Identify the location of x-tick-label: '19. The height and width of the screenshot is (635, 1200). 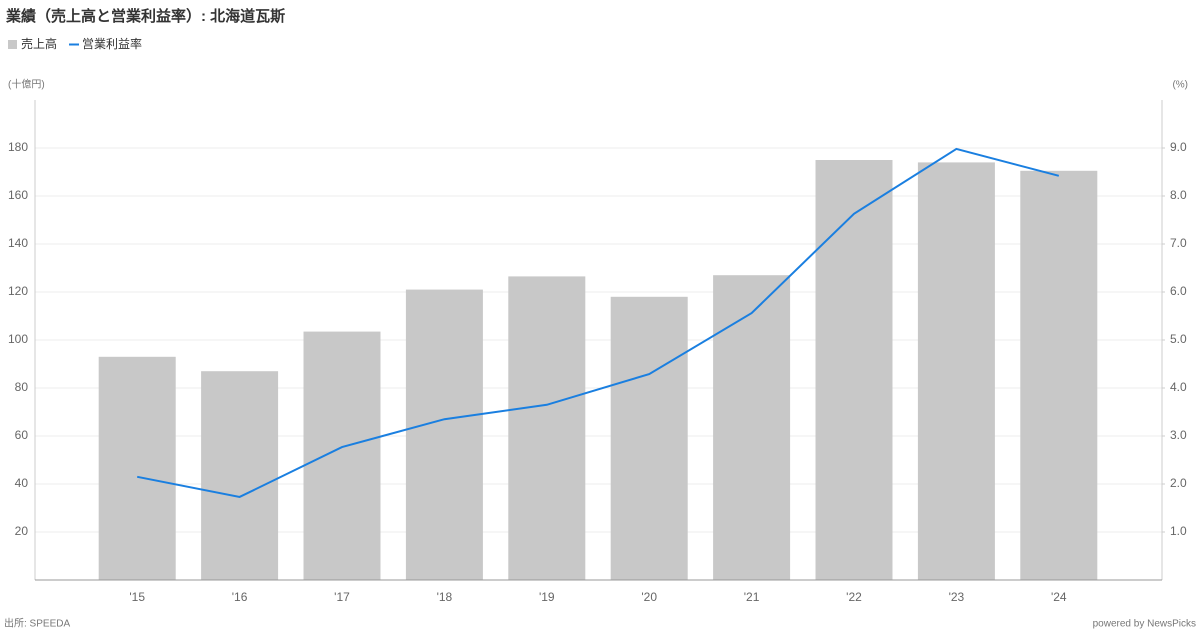
(547, 597).